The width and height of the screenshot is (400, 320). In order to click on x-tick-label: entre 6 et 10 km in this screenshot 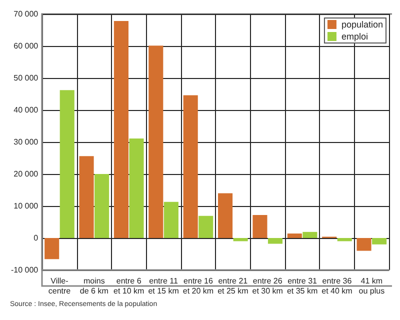, I will do `click(129, 286)`.